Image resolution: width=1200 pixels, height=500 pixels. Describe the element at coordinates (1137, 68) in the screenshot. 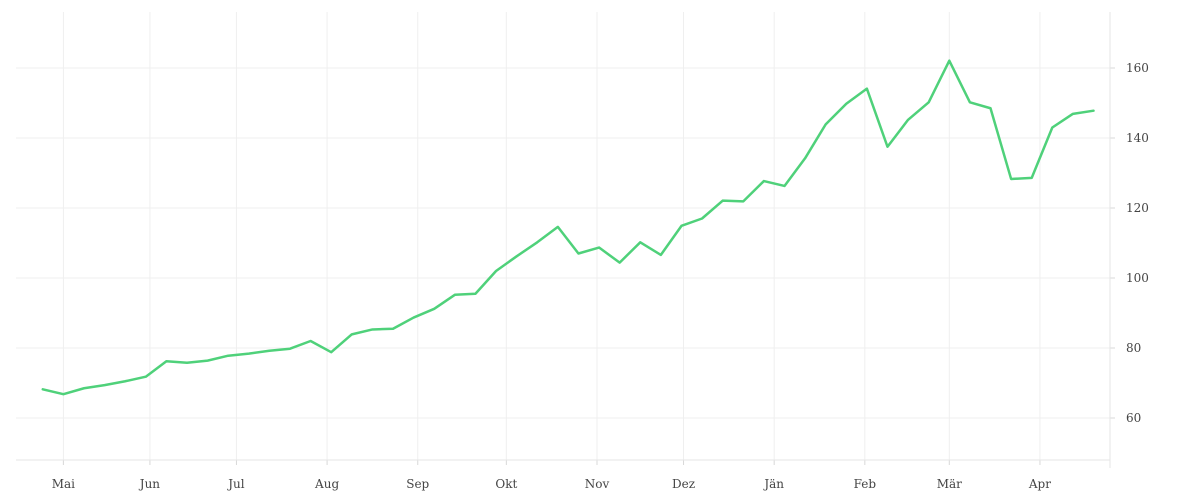

I see `y-tick-label: 160` at that location.